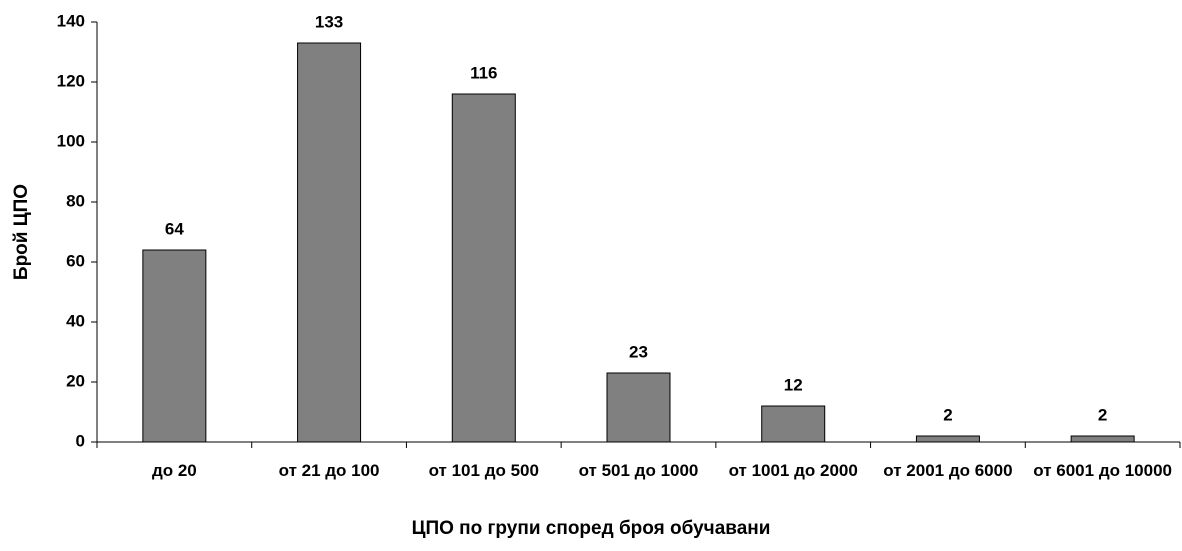  Describe the element at coordinates (174, 228) in the screenshot. I see `value-label: 64` at that location.